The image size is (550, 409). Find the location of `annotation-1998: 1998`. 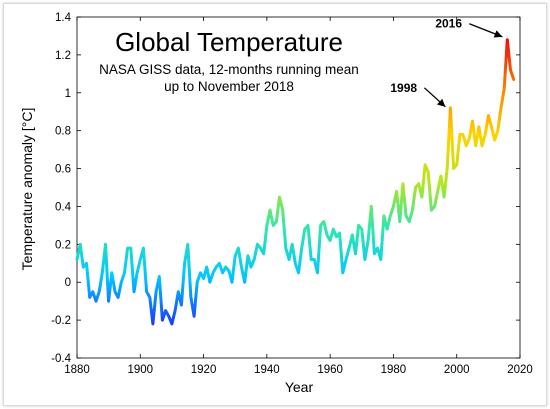

annotation-1998: 1998 is located at coordinates (403, 88).